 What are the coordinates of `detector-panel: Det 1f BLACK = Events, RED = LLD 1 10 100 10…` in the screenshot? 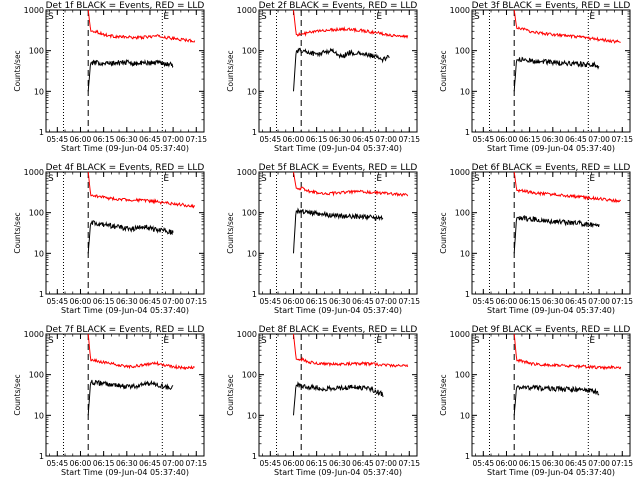 It's located at (110, 77).